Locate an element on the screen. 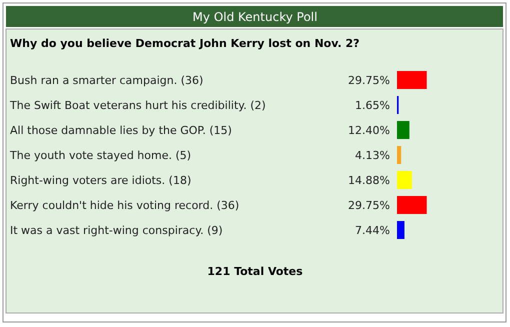 The height and width of the screenshot is (327, 510). text: 121 Total Votes is located at coordinates (255, 271).